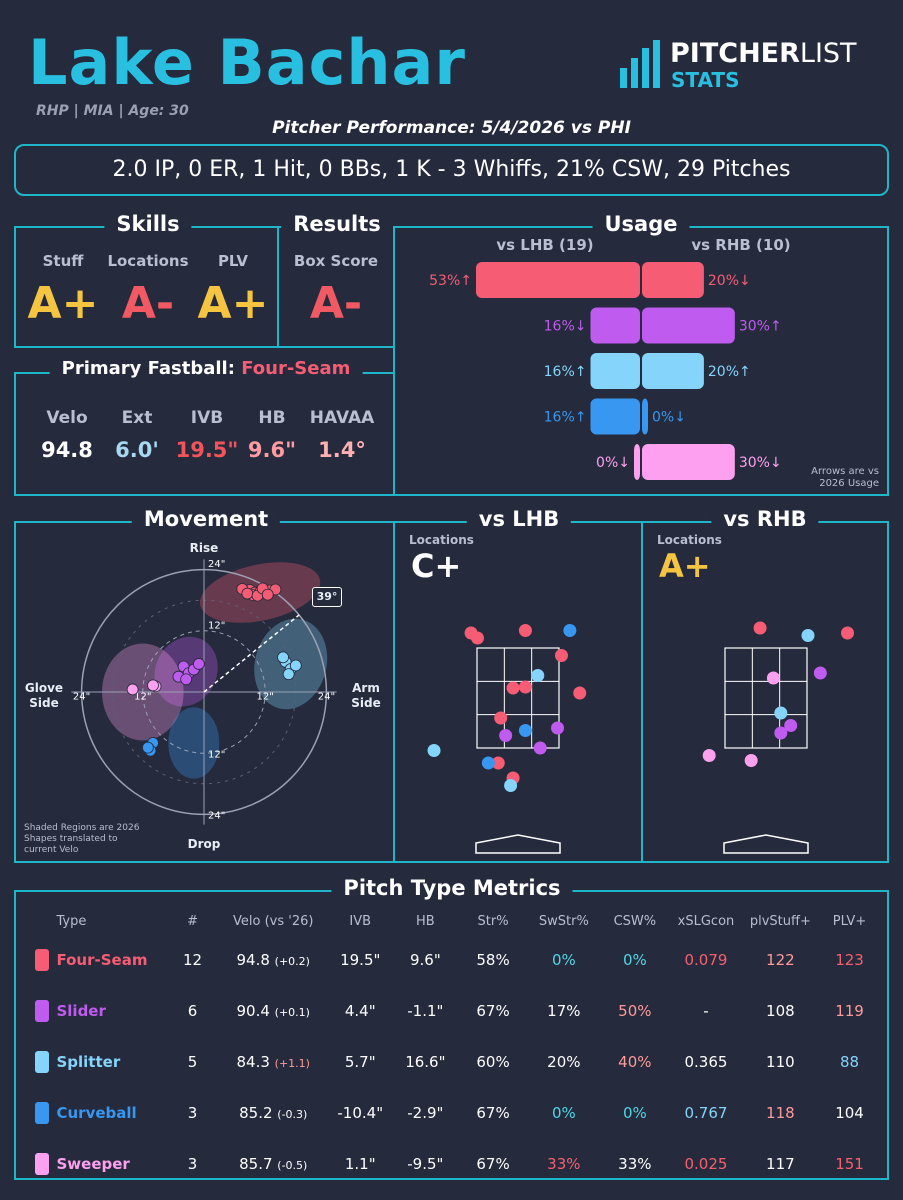  Describe the element at coordinates (425, 1010) in the screenshot. I see `hb-cell: -1.1"` at that location.